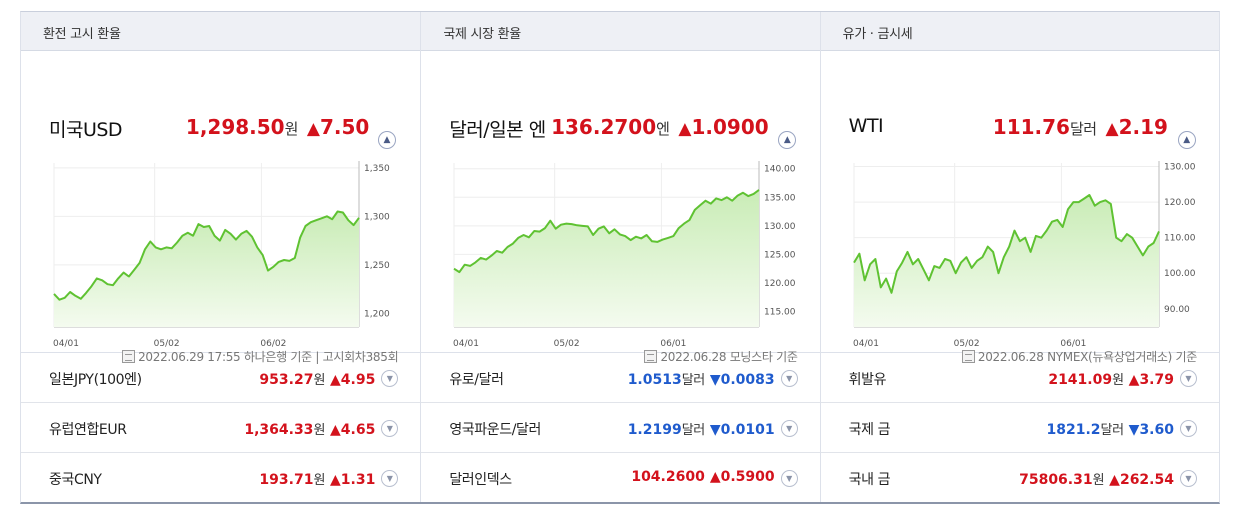 This screenshot has width=1238, height=519. What do you see at coordinates (1019, 378) in the screenshot?
I see `list-item: 휘발유 2141.09원 ▲3.79 ▼` at bounding box center [1019, 378].